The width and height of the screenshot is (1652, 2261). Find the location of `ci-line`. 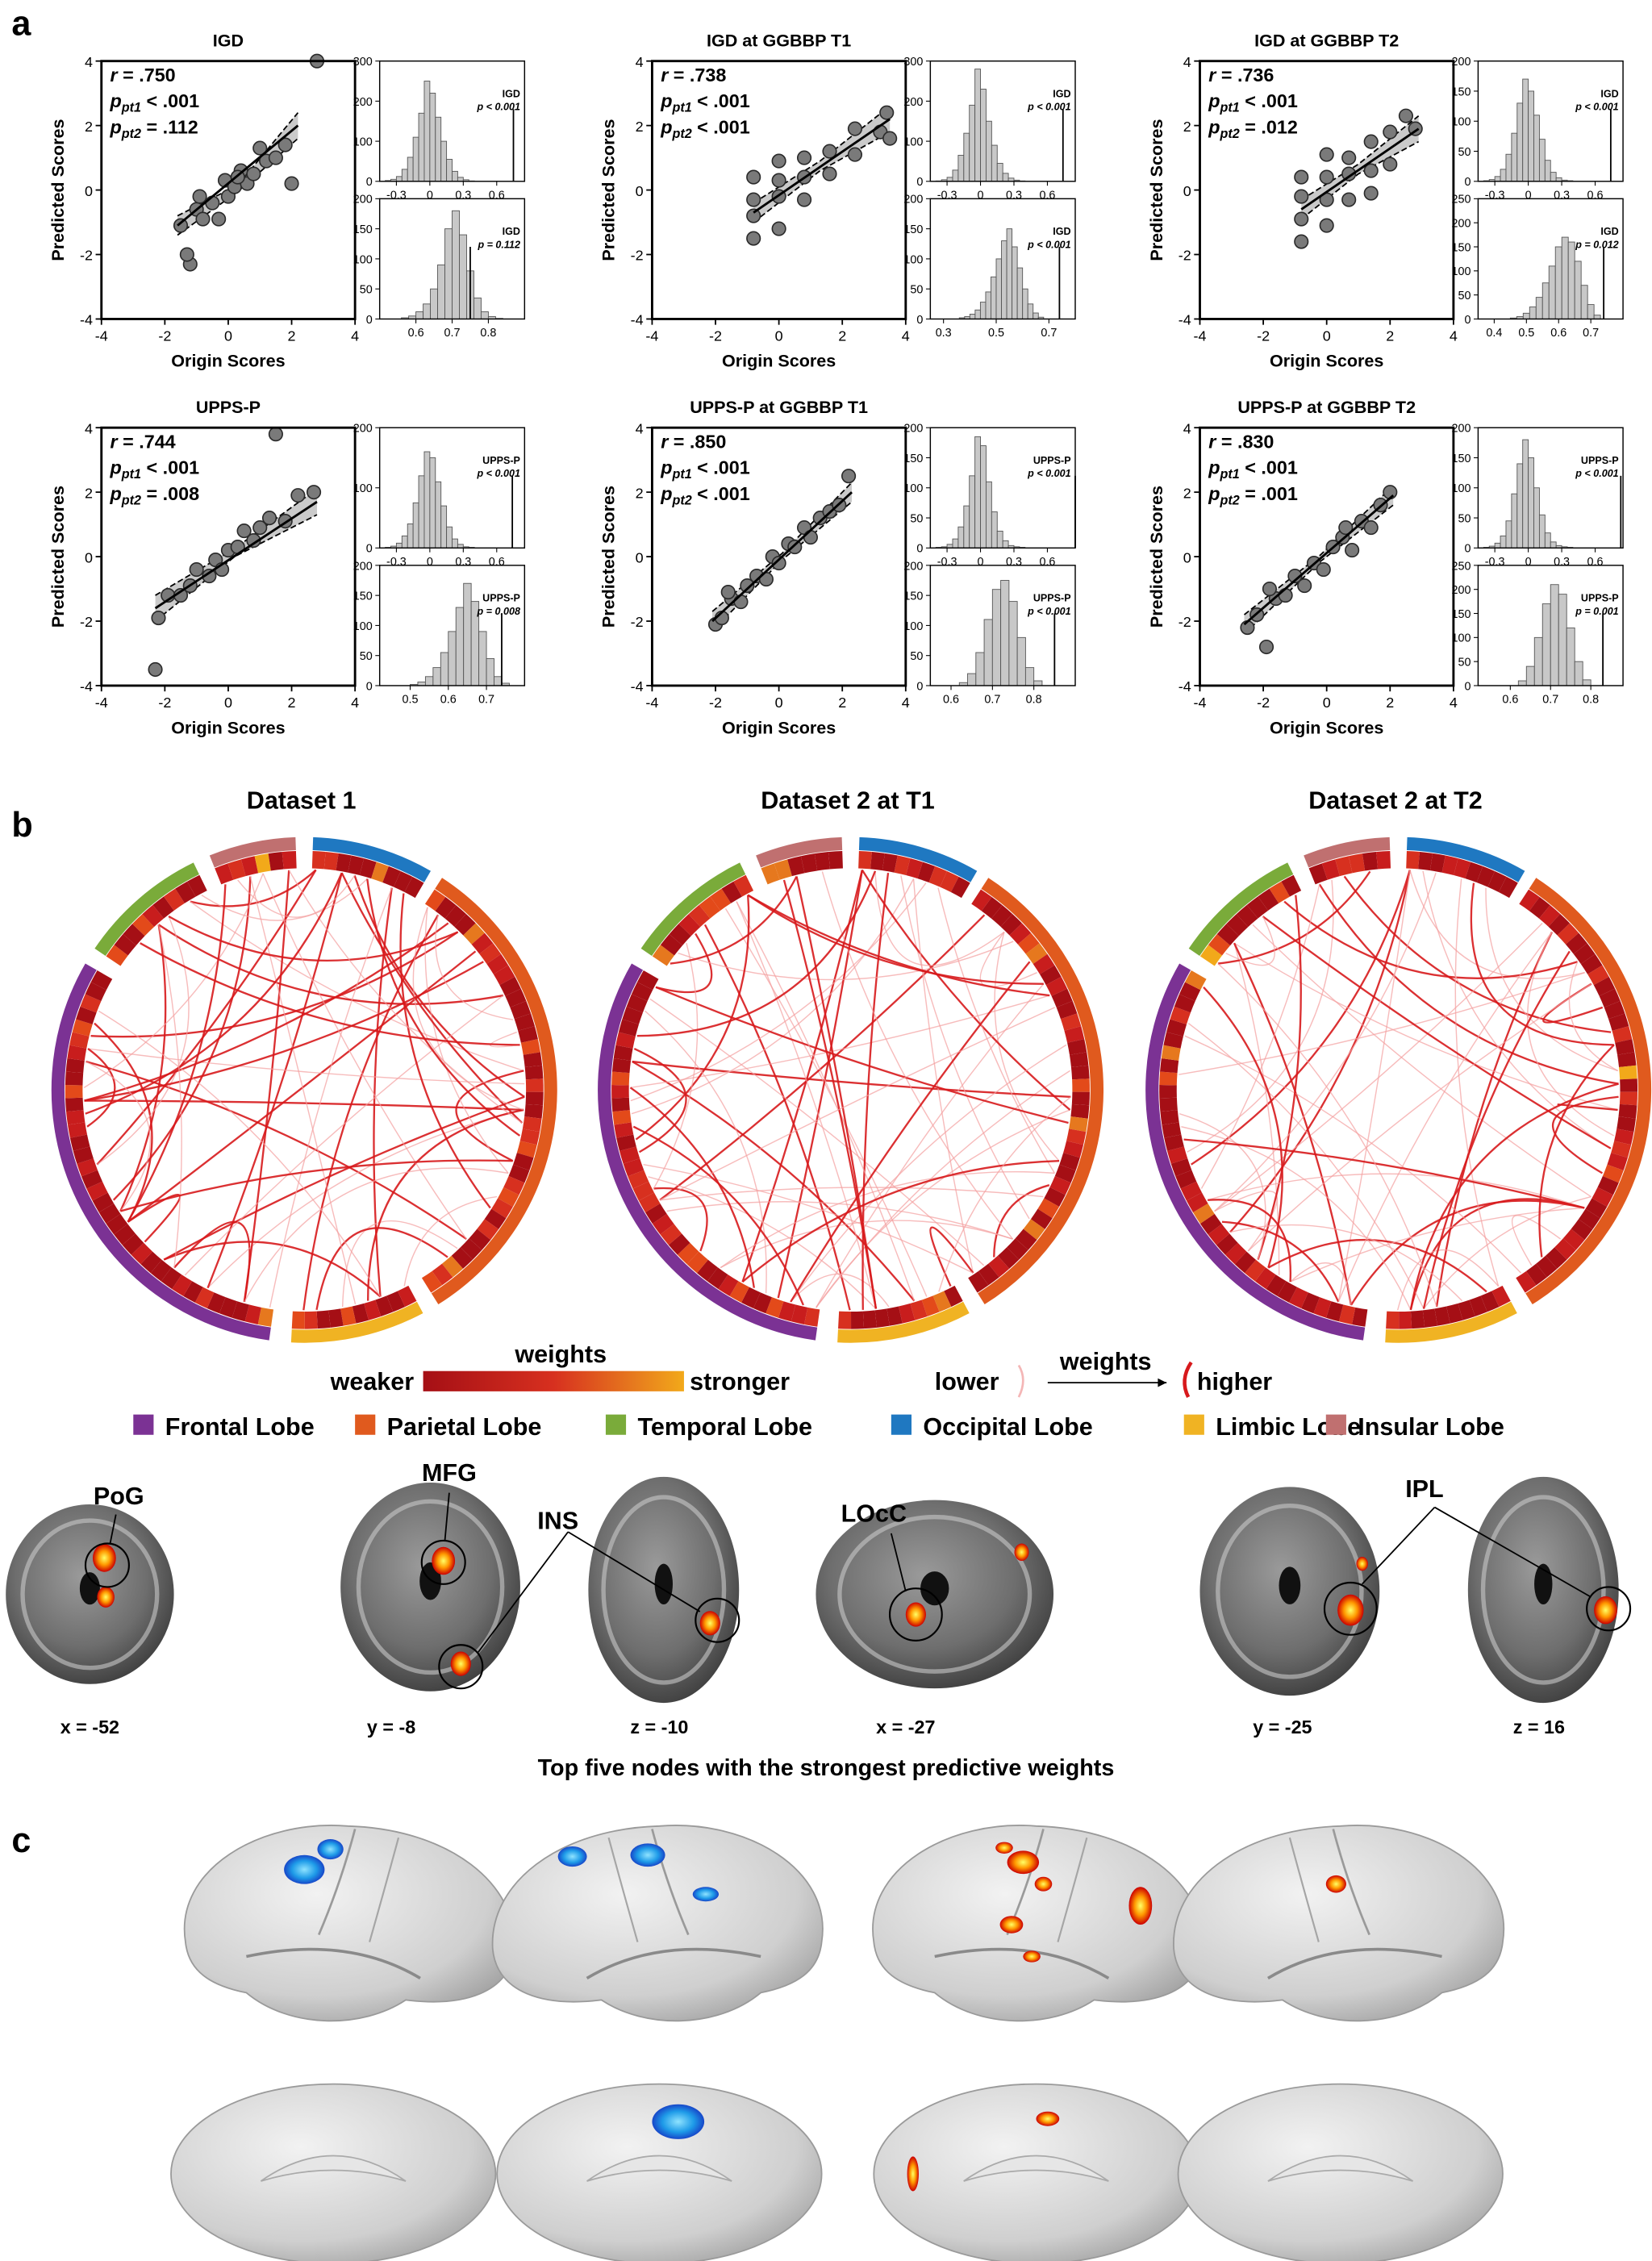

ci-line is located at coordinates (822, 177).